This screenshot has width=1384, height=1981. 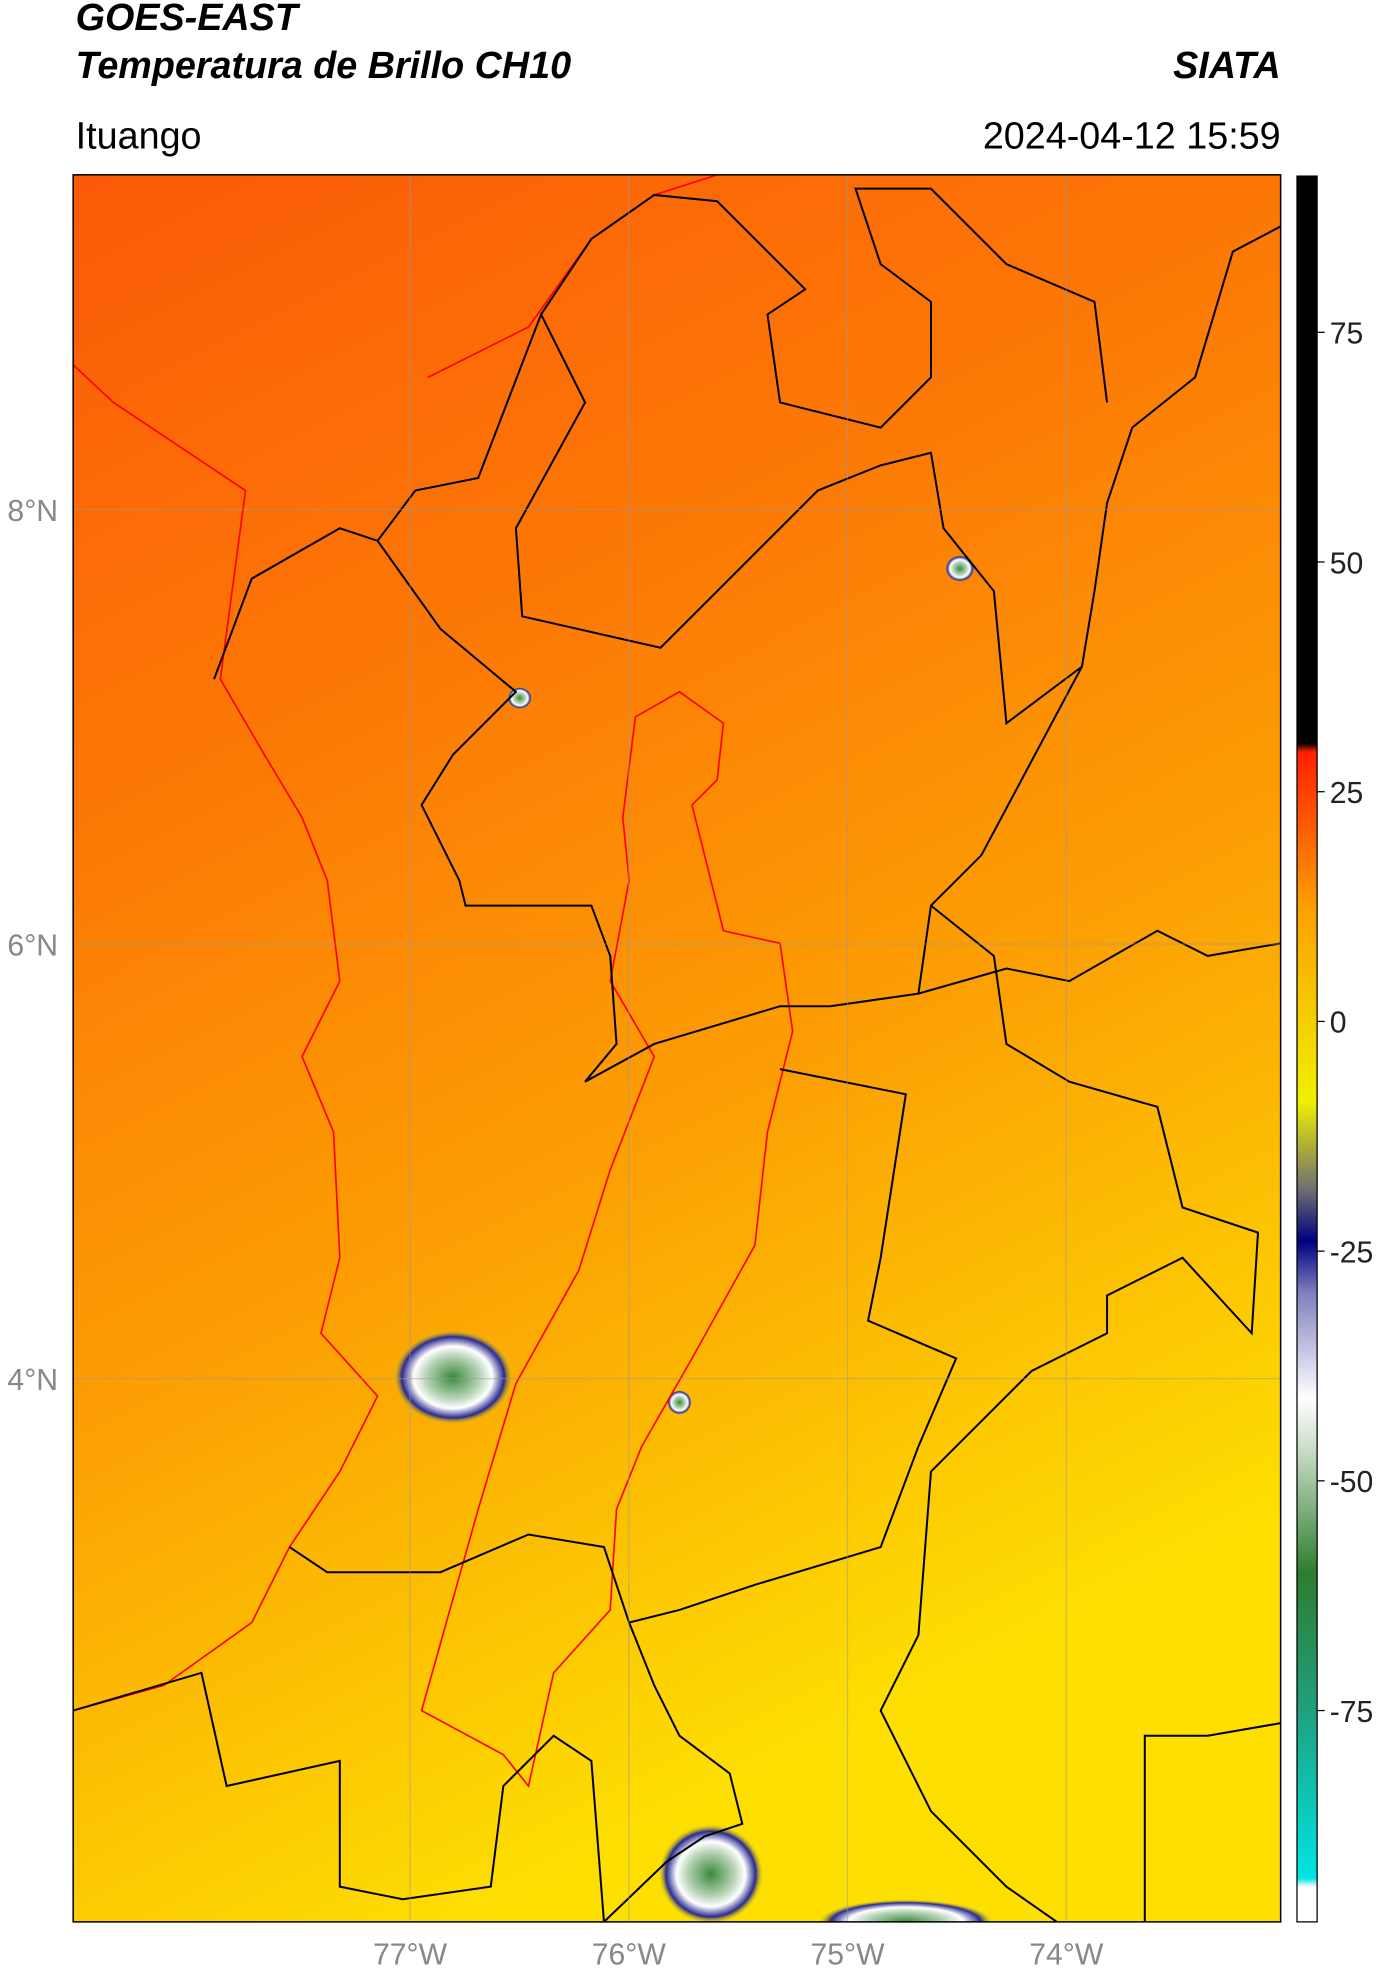 I want to click on colorbar-tick-label: 75, so click(x=1347, y=334).